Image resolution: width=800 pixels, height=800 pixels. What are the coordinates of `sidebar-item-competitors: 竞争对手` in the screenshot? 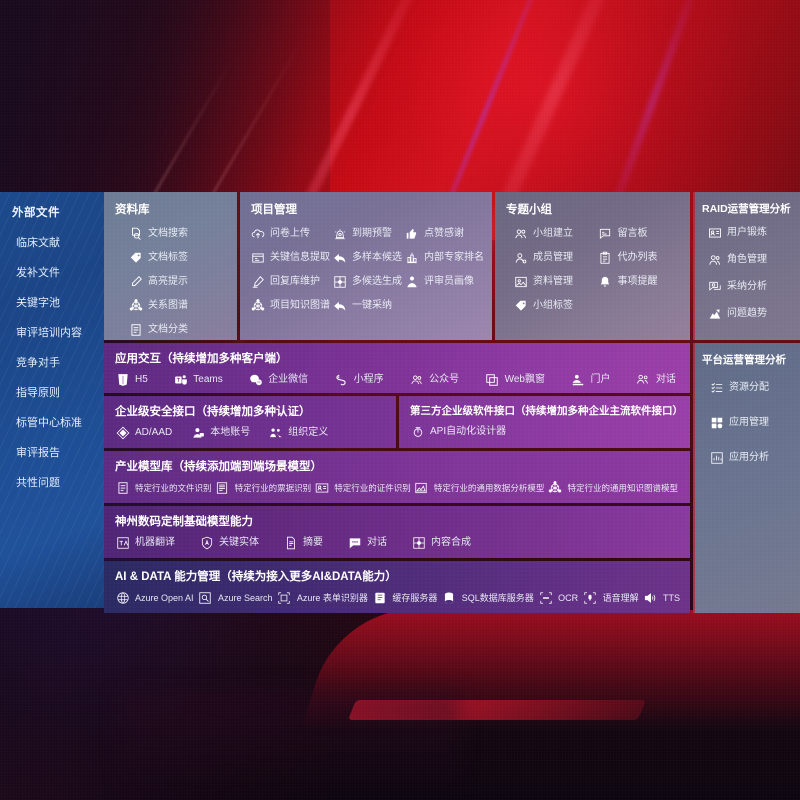 It's located at (38, 363).